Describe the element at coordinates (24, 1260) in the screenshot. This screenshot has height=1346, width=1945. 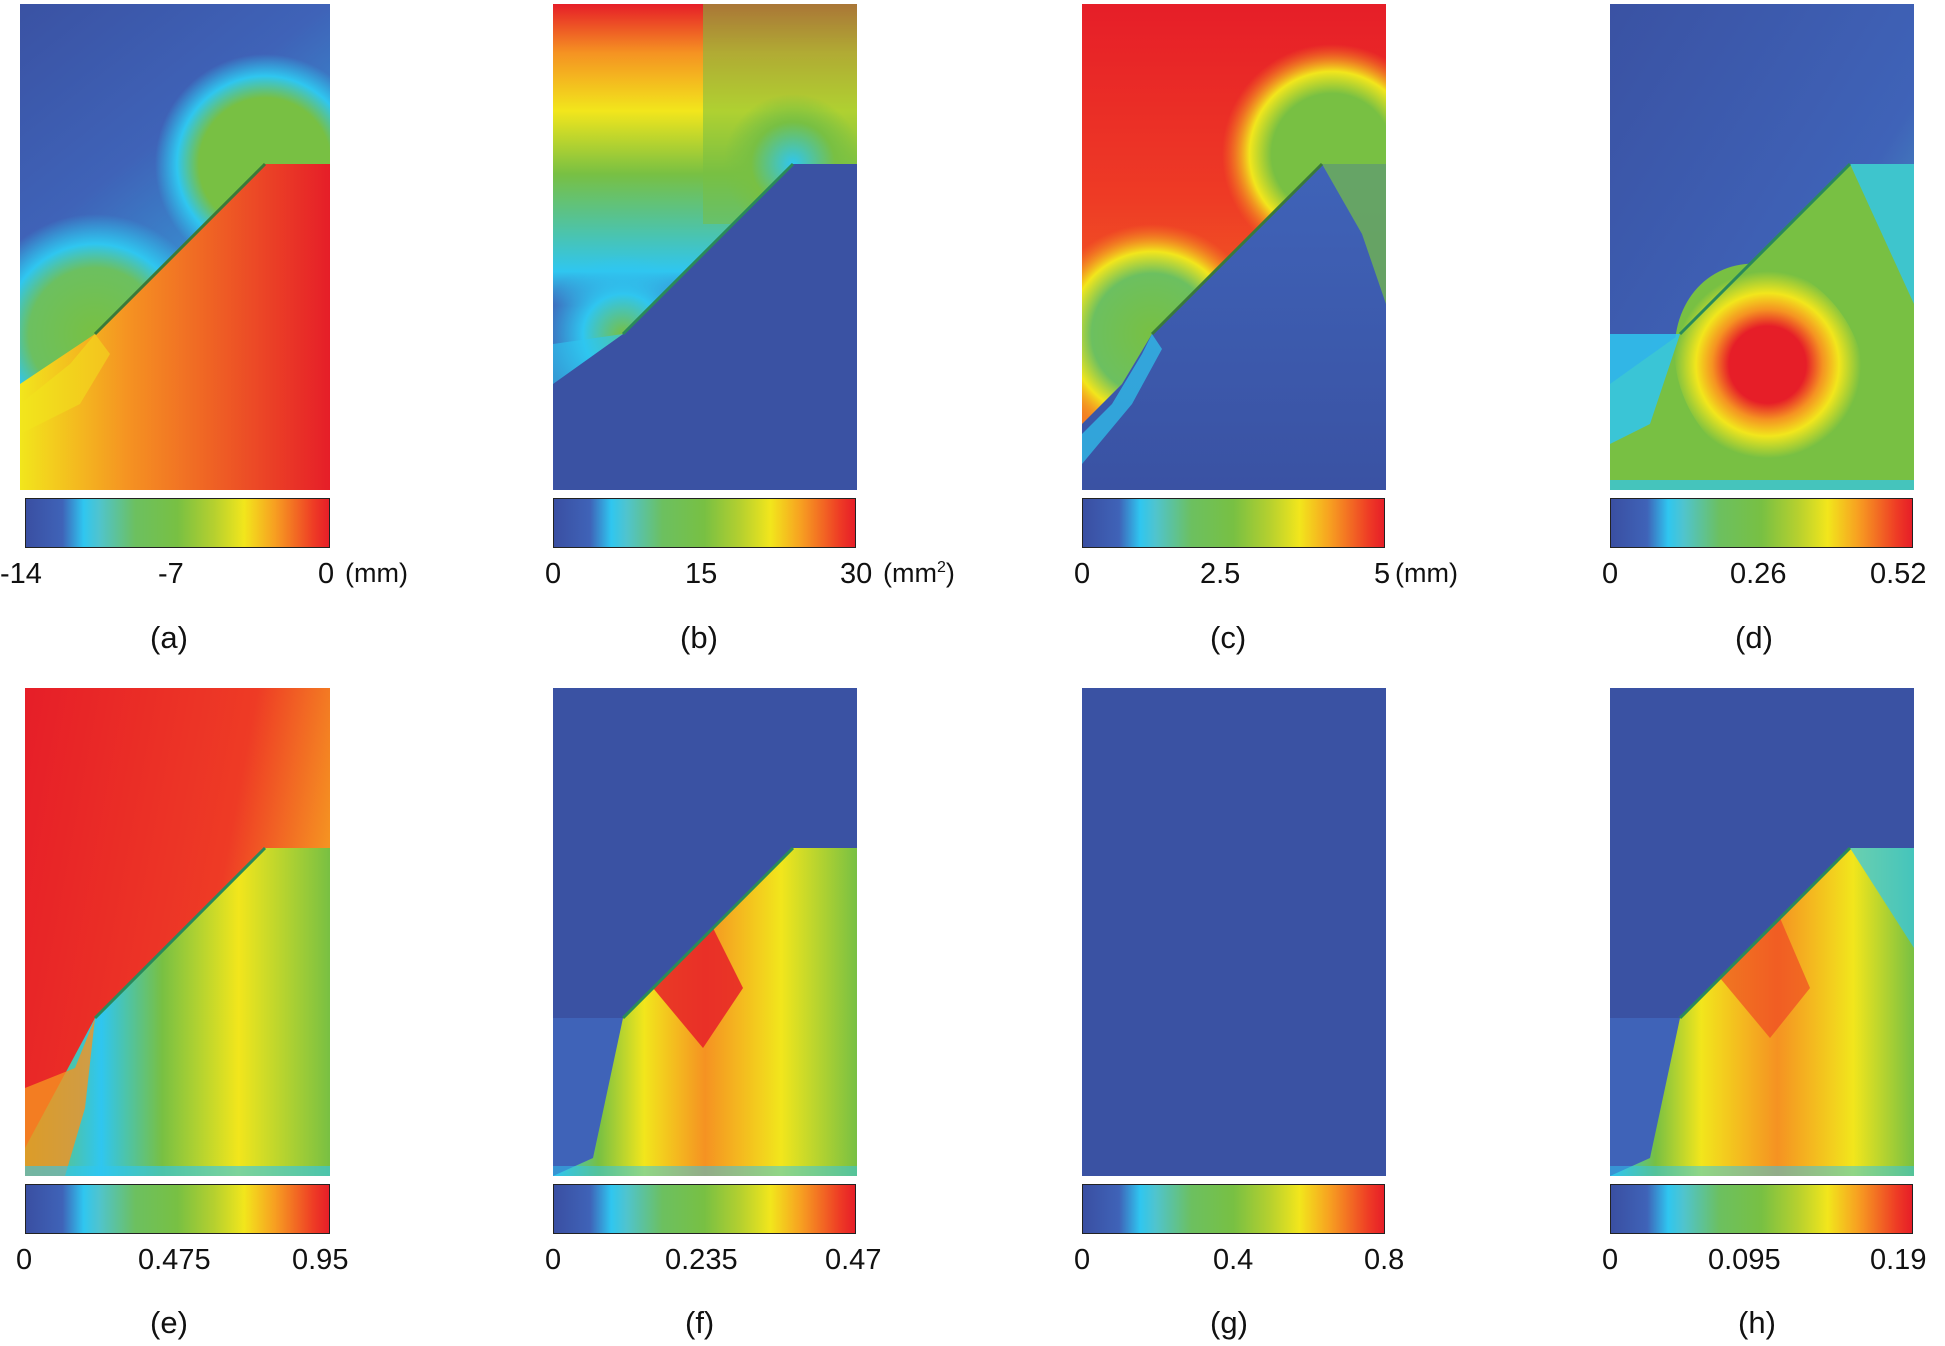
I see `colorbar-min-e: 0` at that location.